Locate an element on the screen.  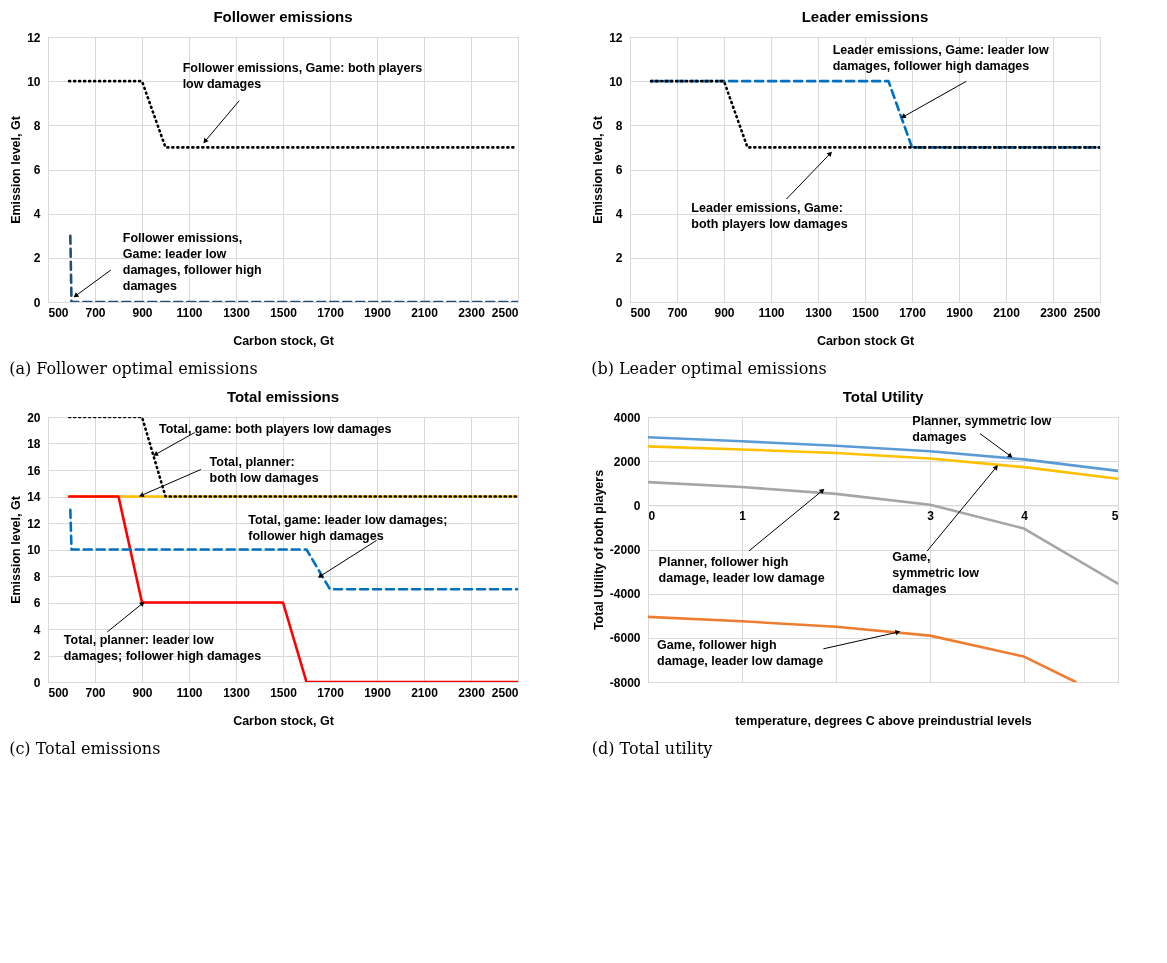
annotation: Game, symmetric low damages is located at coordinates (936, 573).